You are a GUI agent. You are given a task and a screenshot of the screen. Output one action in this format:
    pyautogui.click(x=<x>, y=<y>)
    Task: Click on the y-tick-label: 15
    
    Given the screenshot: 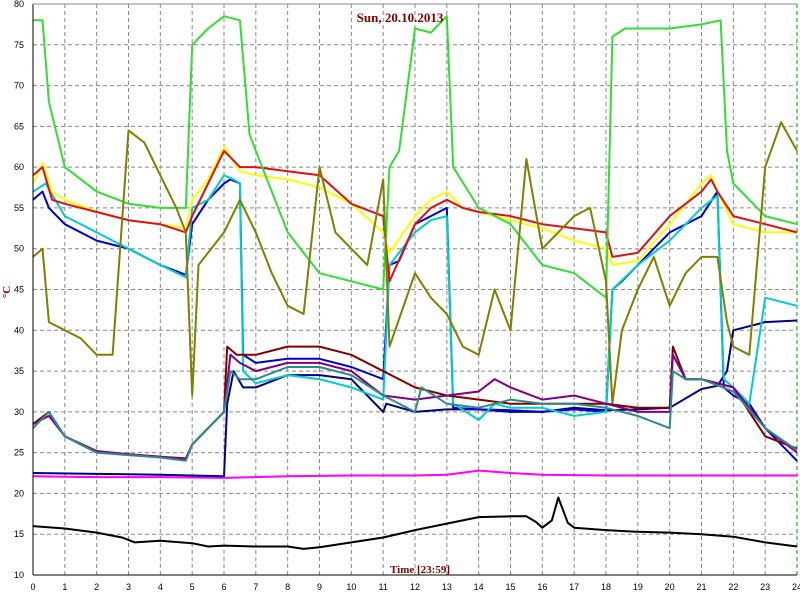 What is the action you would take?
    pyautogui.click(x=19, y=534)
    